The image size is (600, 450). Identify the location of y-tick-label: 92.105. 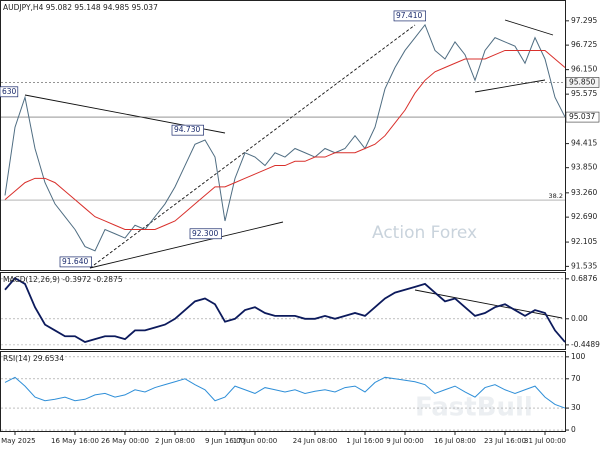
(584, 241).